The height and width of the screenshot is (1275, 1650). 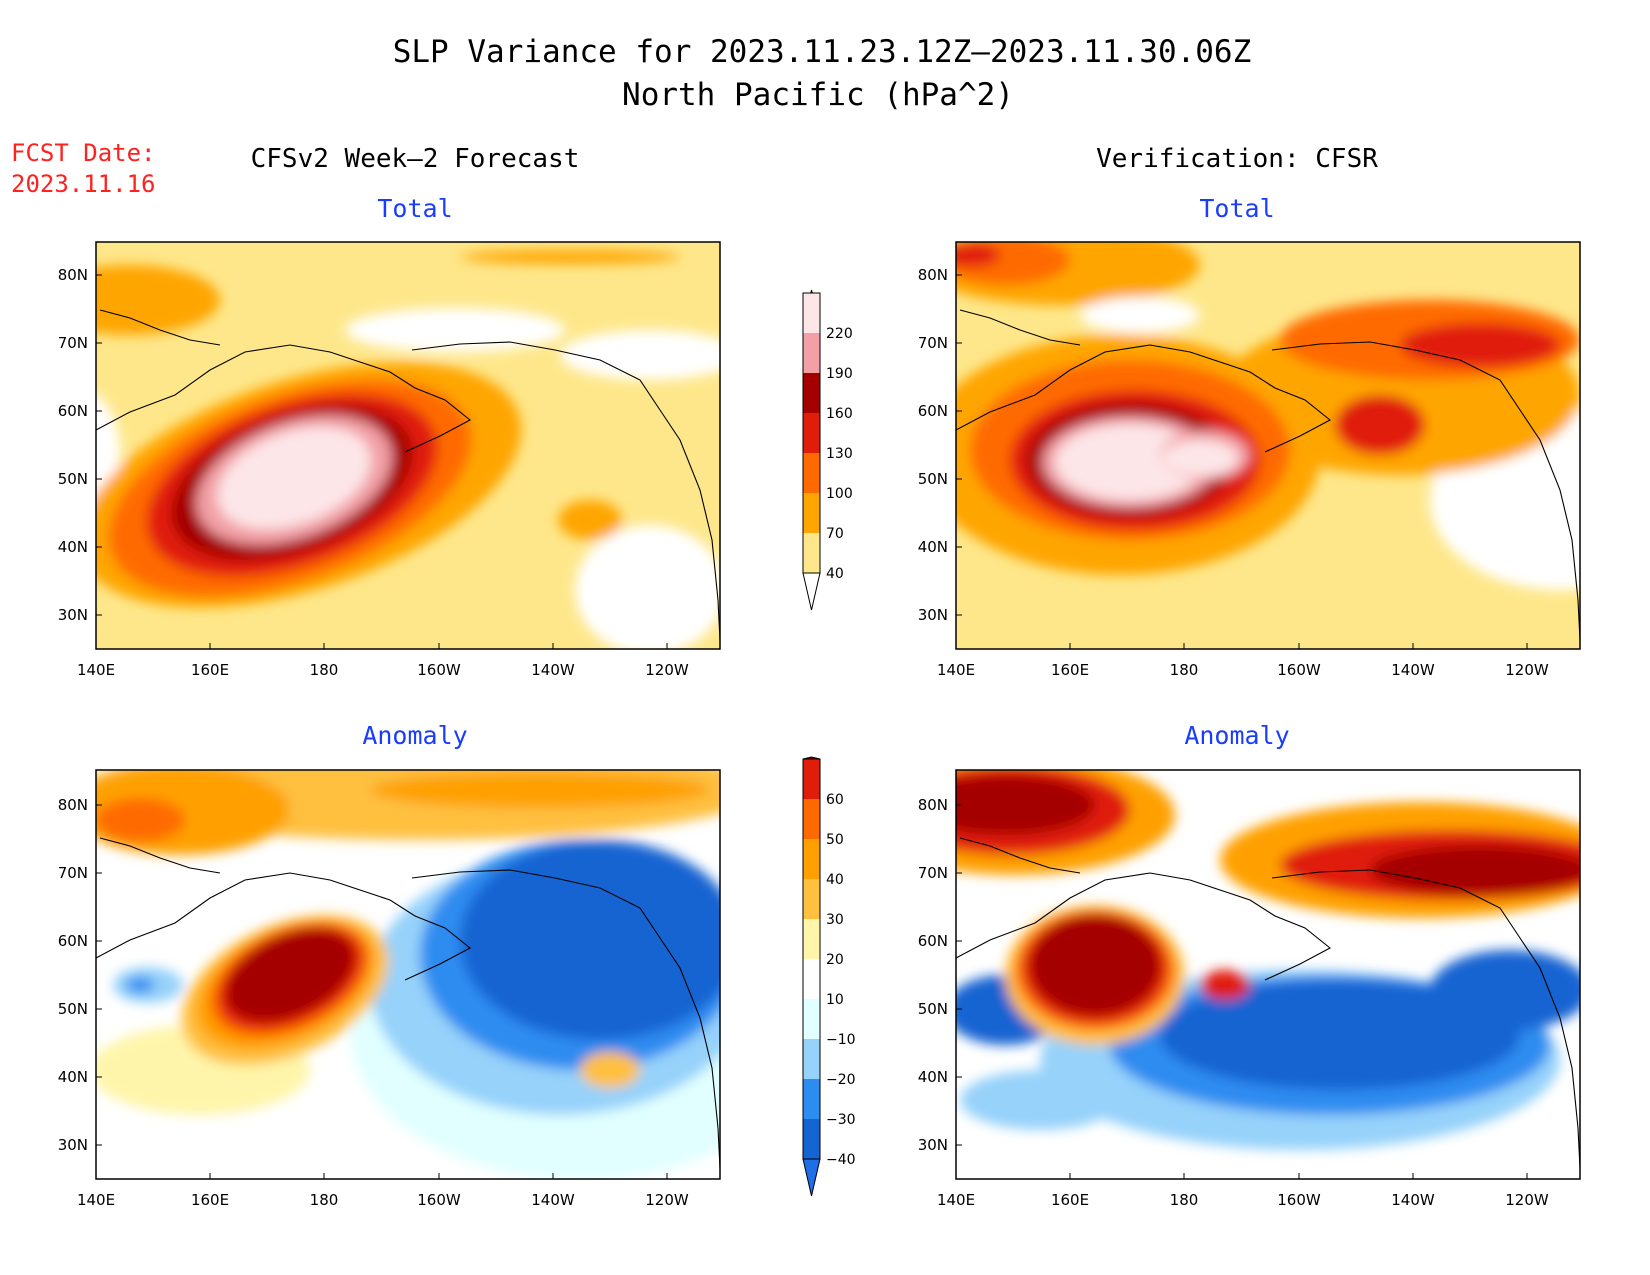 What do you see at coordinates (835, 960) in the screenshot?
I see `colorbar-anomaly-level-label: 20` at bounding box center [835, 960].